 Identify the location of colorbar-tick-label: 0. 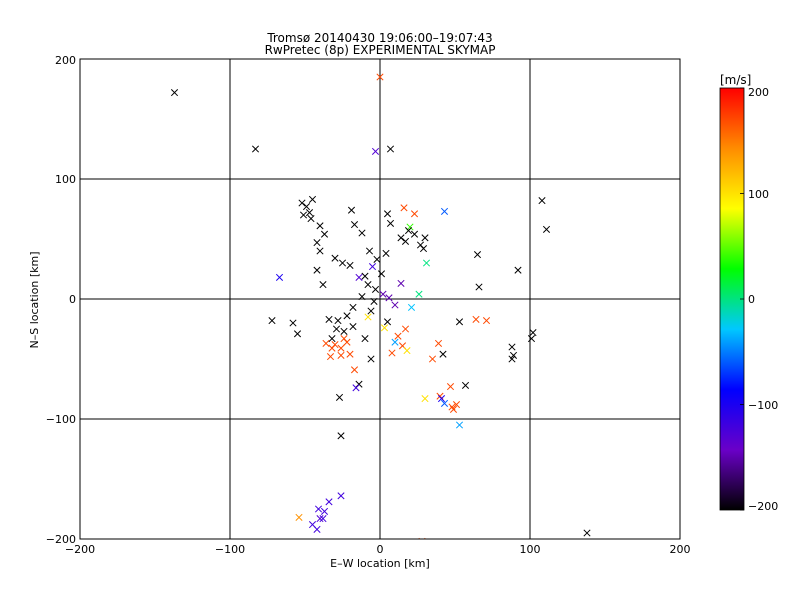
(751, 299).